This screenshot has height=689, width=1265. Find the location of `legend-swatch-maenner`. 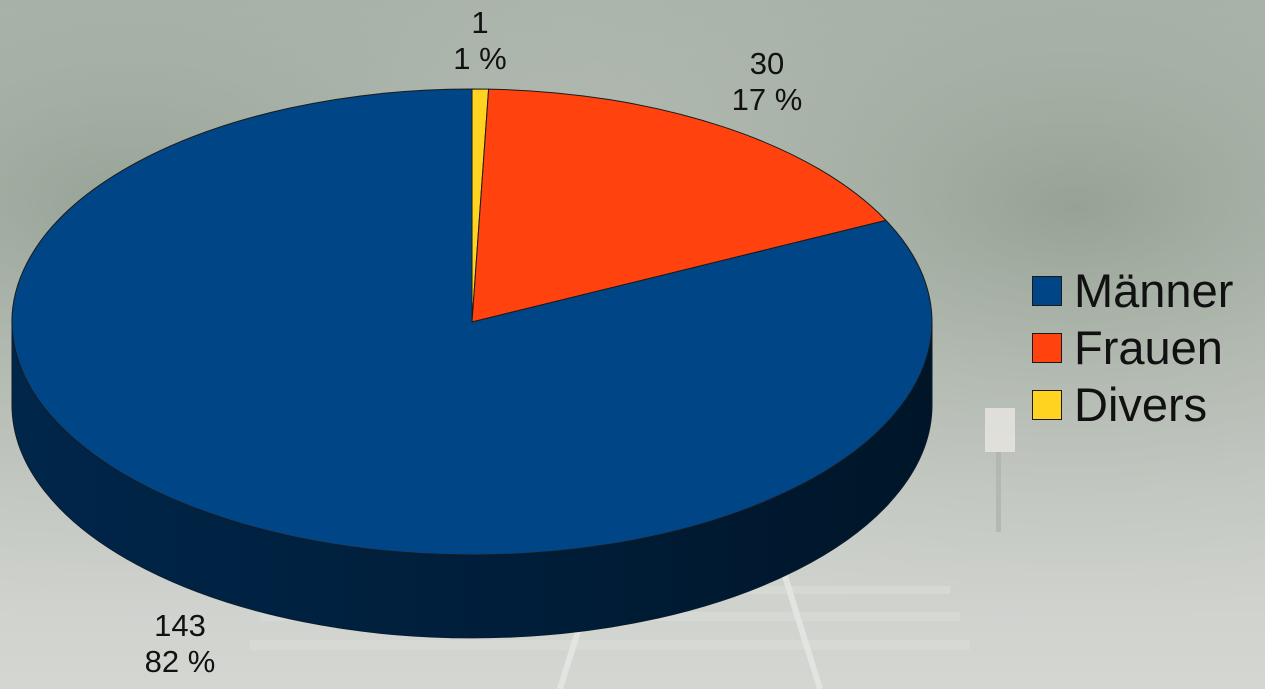

legend-swatch-maenner is located at coordinates (1047, 290).